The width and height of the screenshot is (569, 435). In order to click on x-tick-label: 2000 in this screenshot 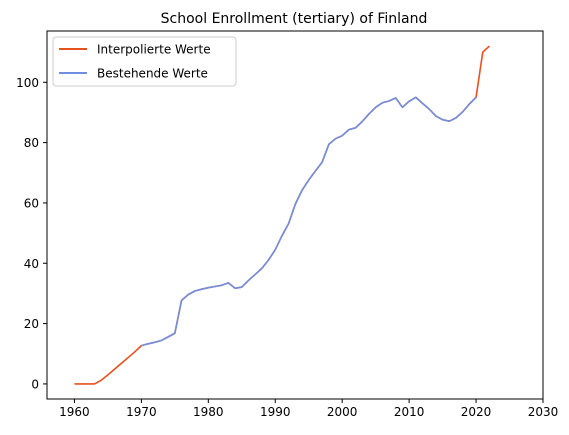, I will do `click(342, 412)`.